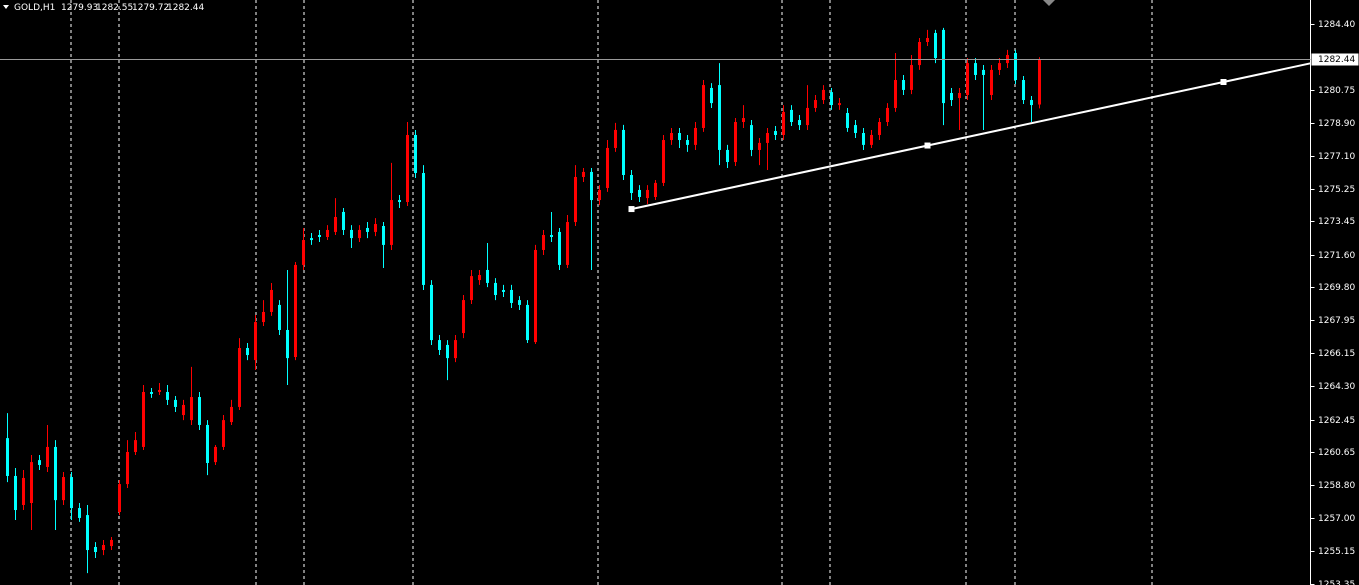 This screenshot has width=1359, height=585. Describe the element at coordinates (1335, 59) in the screenshot. I see `price-label-box` at that location.